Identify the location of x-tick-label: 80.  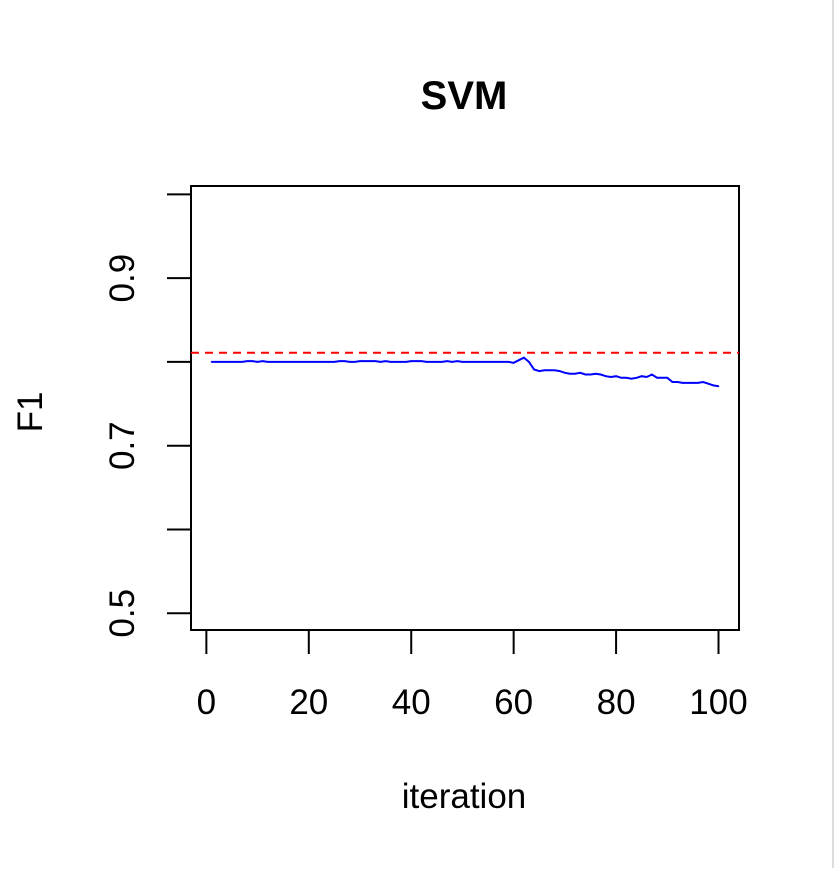
(616, 702).